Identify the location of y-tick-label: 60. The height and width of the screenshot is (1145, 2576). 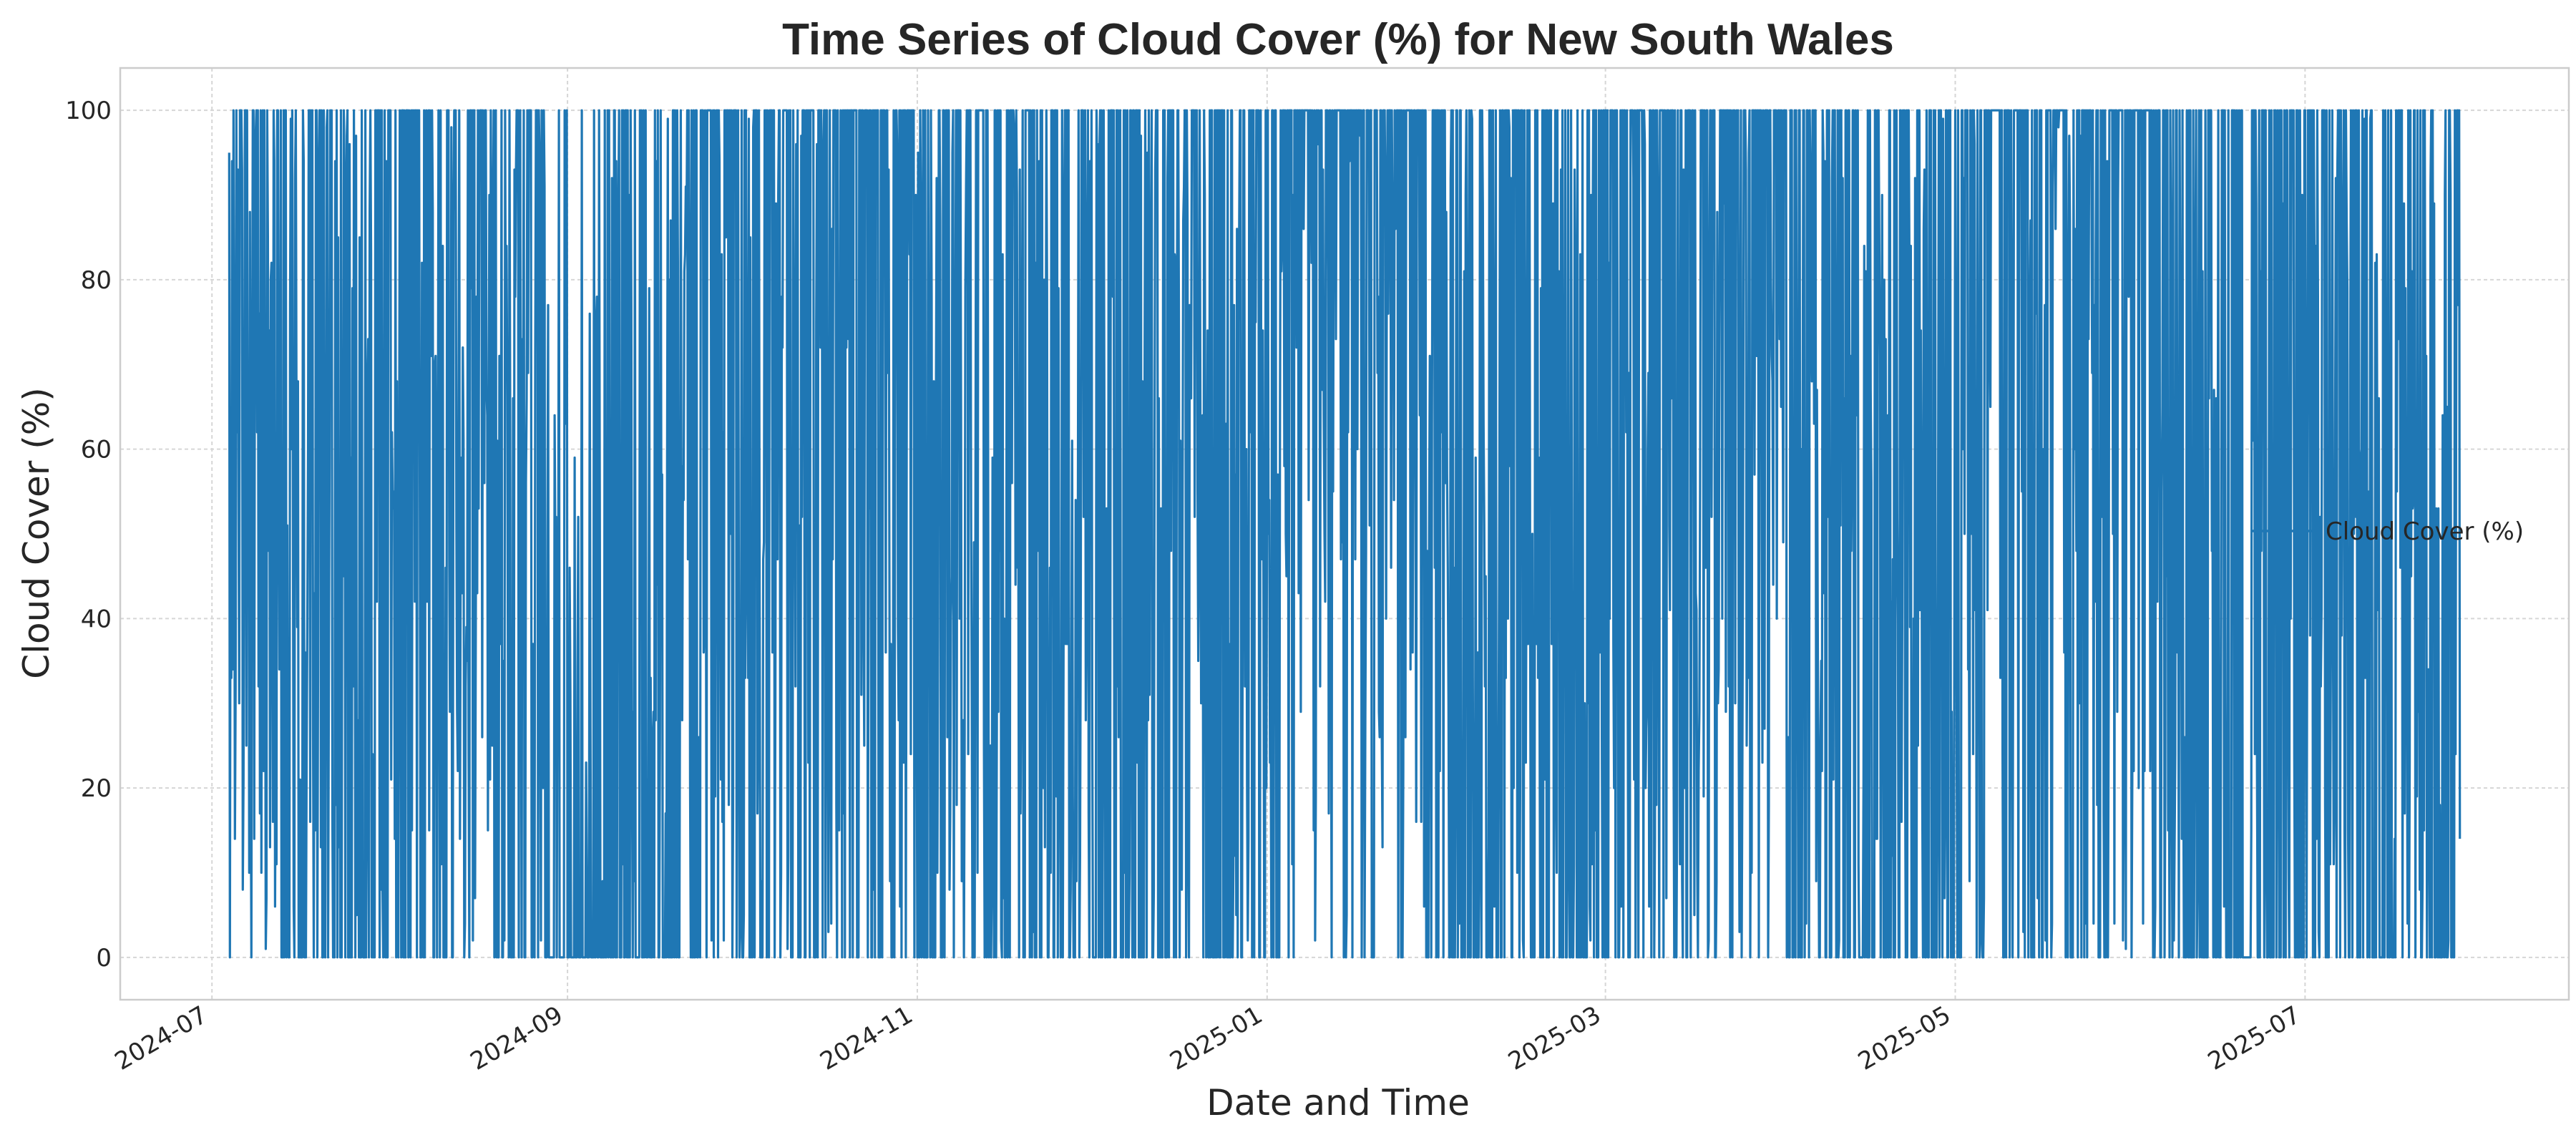
(96, 450).